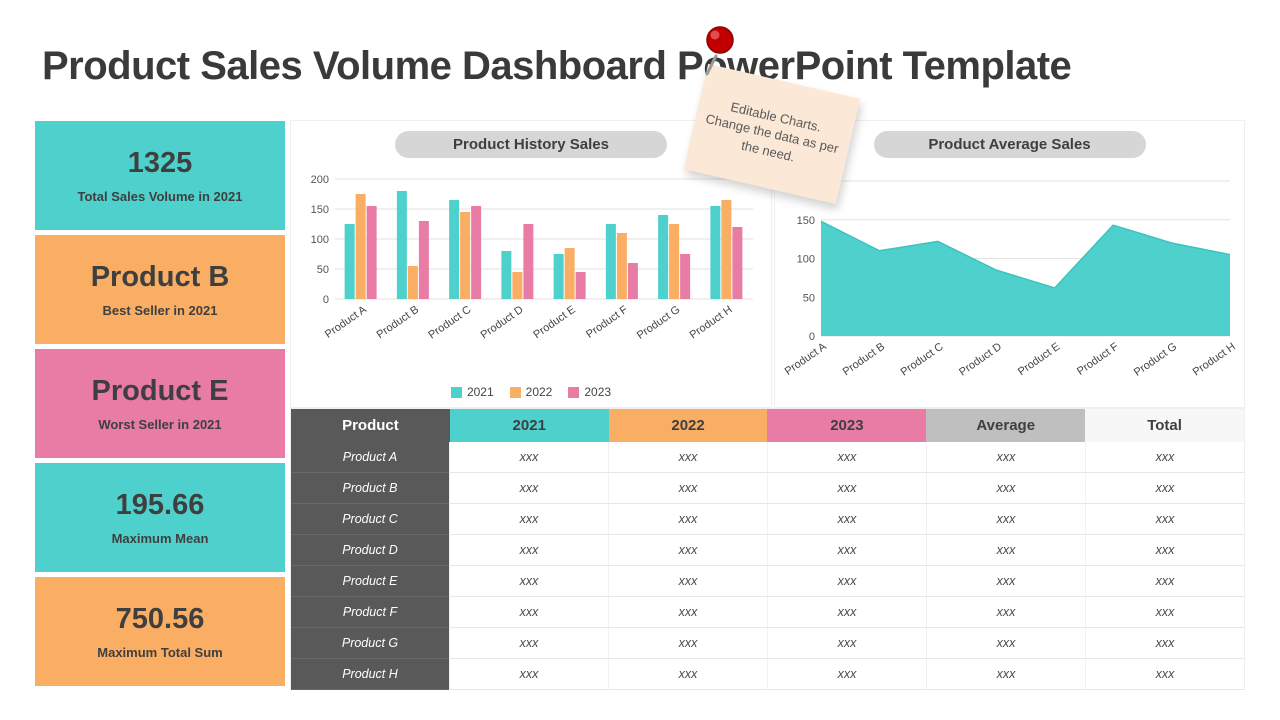 Image resolution: width=1280 pixels, height=720 pixels. I want to click on y-tick-label: 100, so click(806, 260).